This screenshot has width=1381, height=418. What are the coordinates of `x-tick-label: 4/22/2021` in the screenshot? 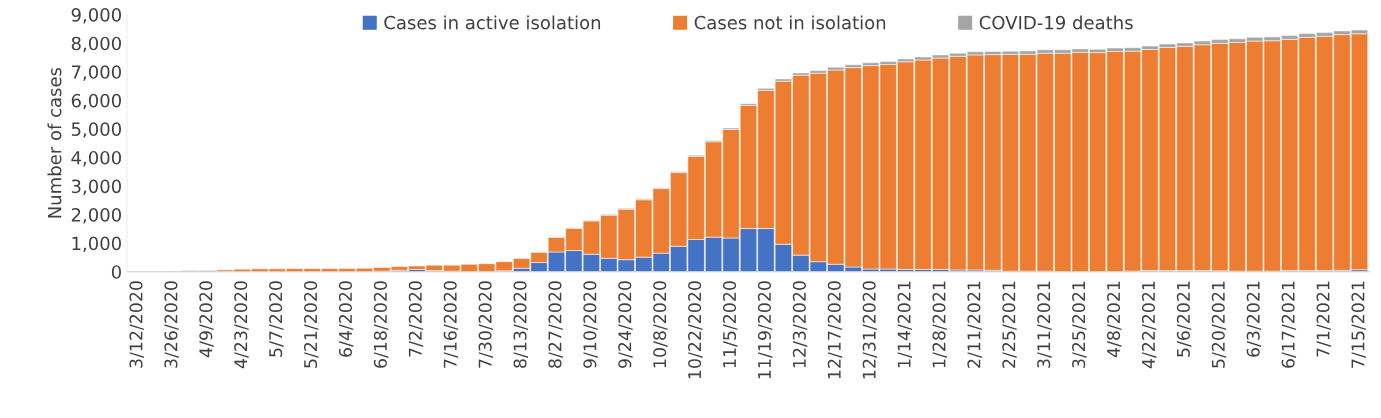 It's located at (1149, 325).